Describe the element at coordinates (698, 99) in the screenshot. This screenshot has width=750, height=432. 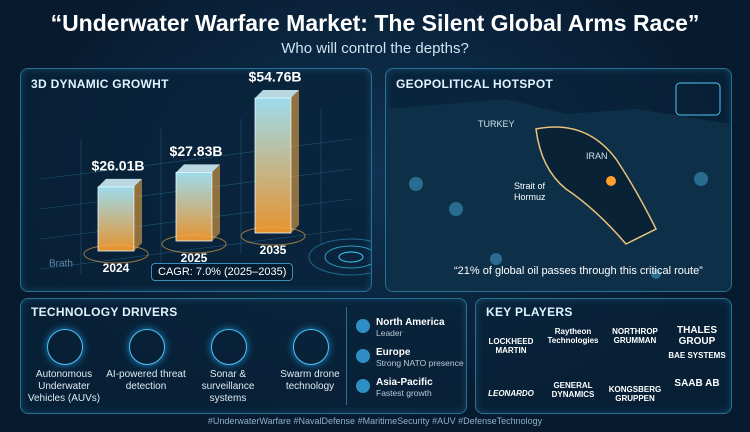
I see `monitor-icon` at that location.